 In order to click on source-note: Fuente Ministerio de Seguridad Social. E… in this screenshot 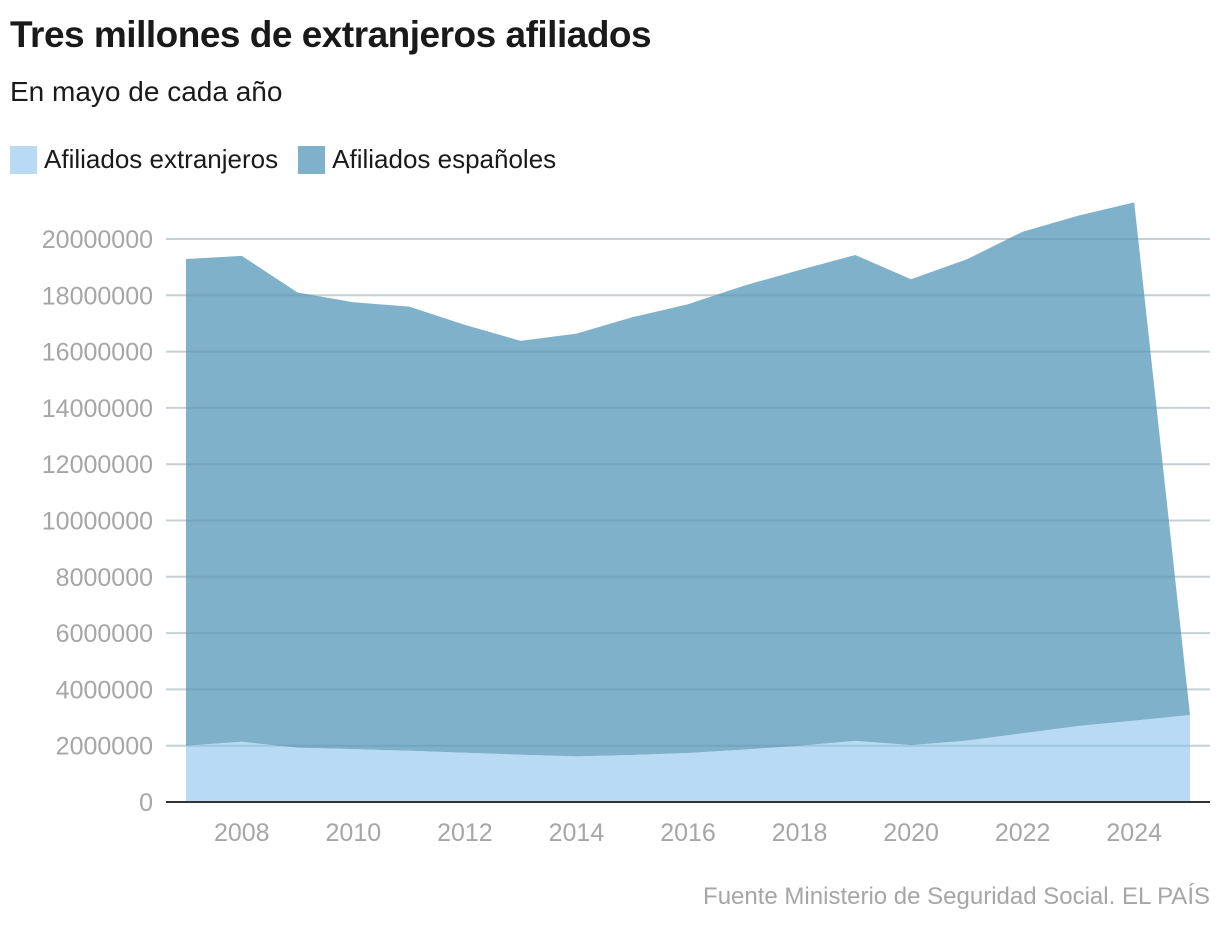, I will do `click(956, 896)`.